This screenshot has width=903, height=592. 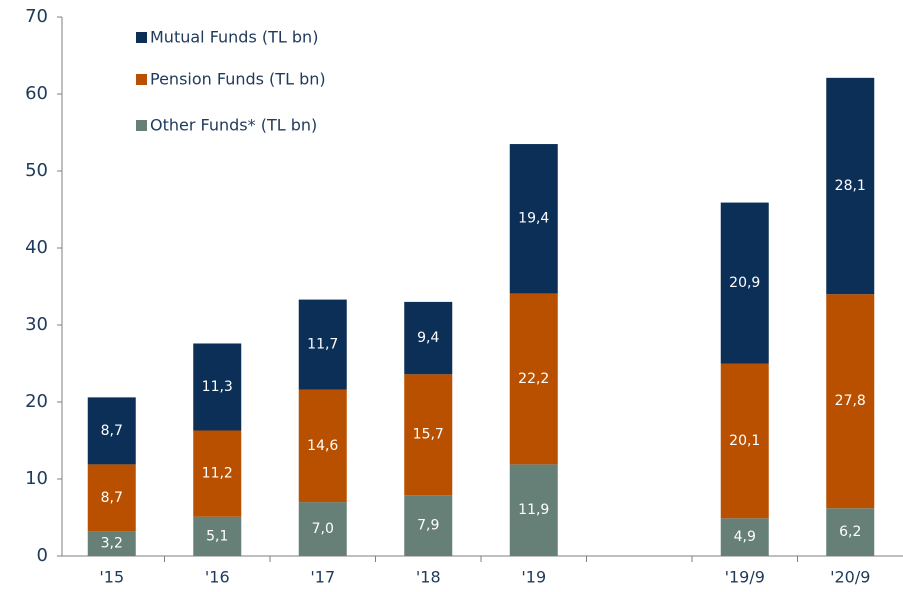 I want to click on x-tick-label: '19, so click(x=533, y=577).